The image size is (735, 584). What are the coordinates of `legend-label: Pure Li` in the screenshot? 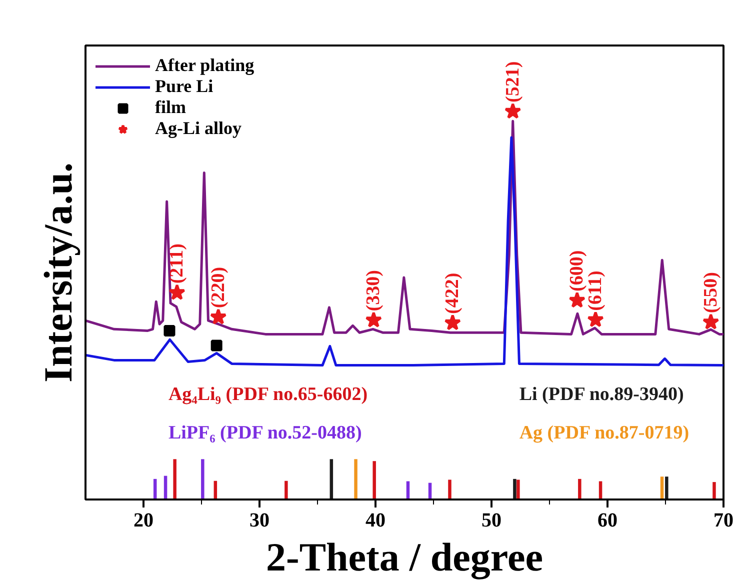 It's located at (184, 86).